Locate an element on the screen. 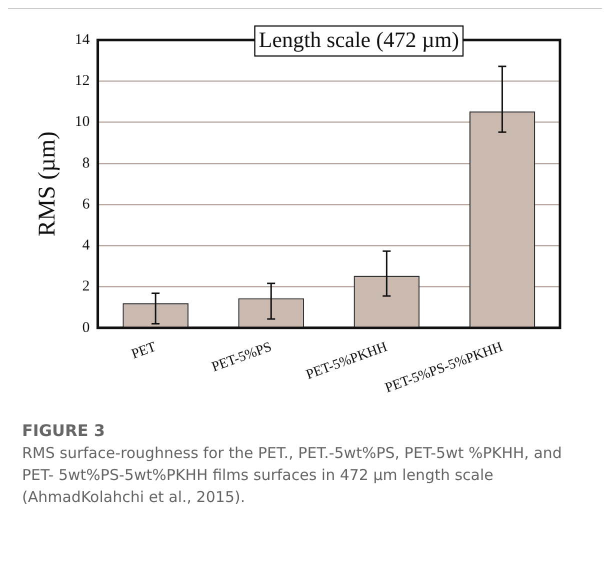 The width and height of the screenshot is (612, 576). y-tick-label: 4 is located at coordinates (86, 246).